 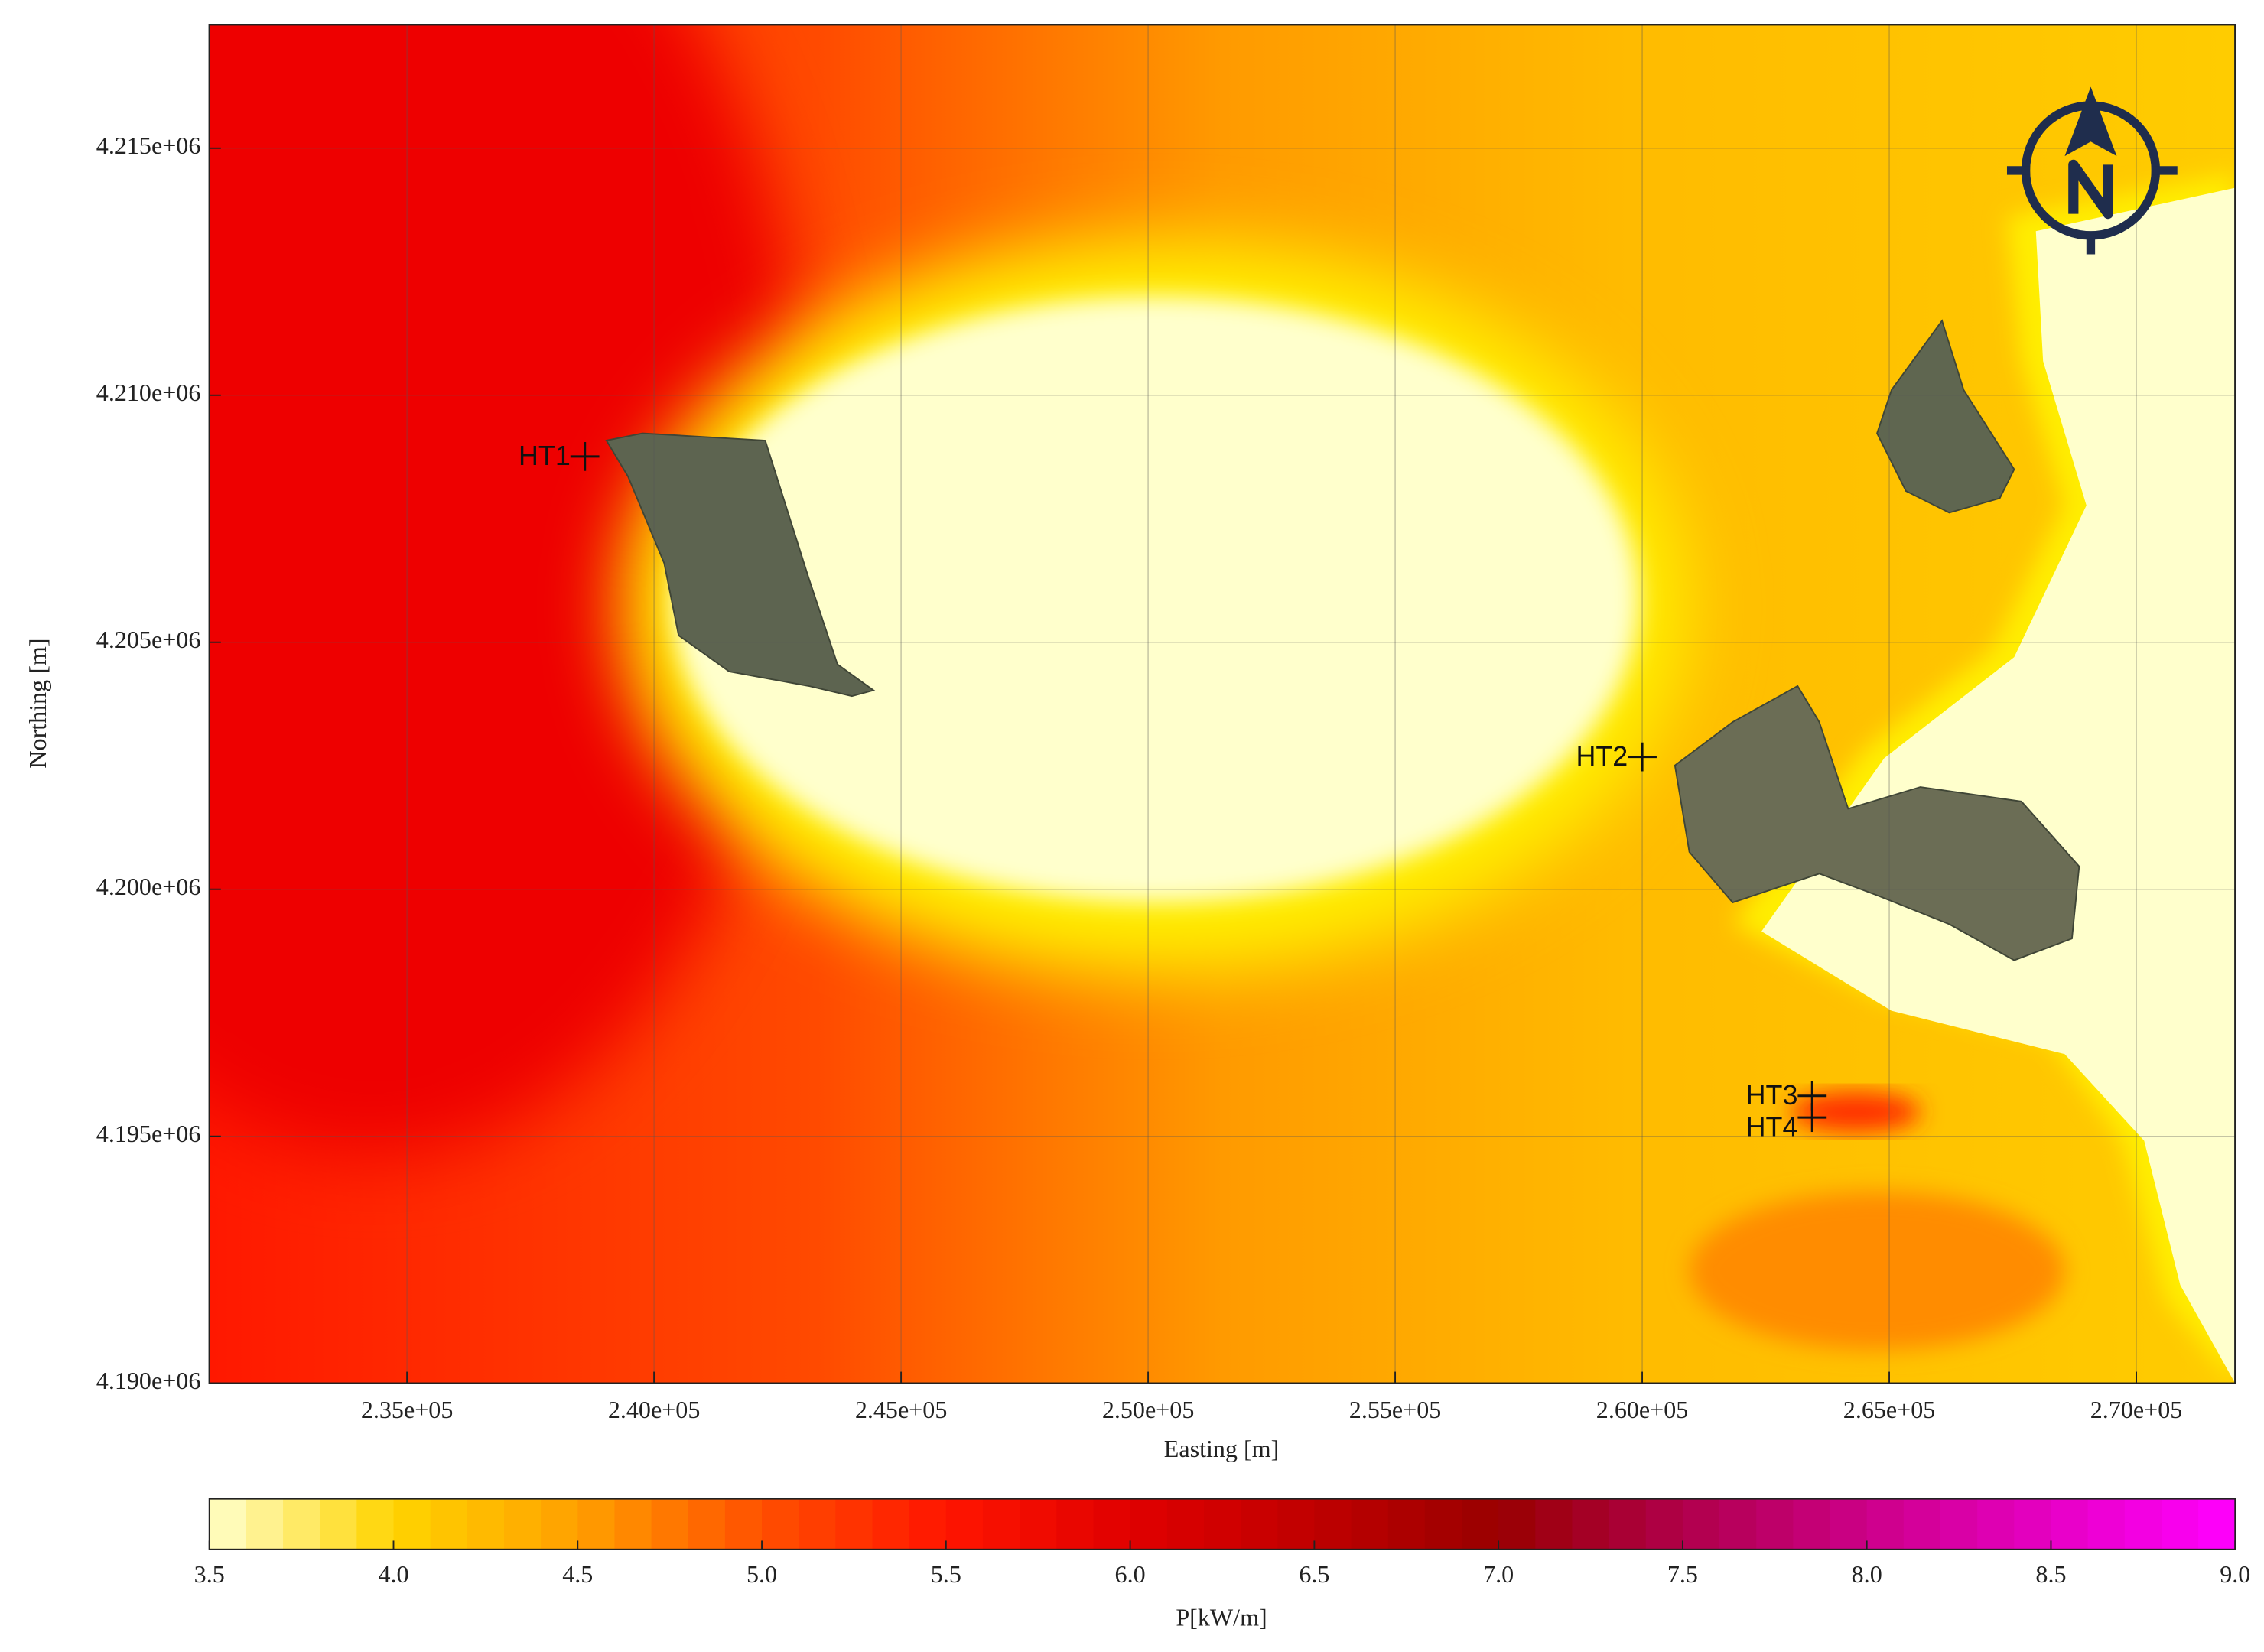 I want to click on point-label: HT3, so click(x=1772, y=1096).